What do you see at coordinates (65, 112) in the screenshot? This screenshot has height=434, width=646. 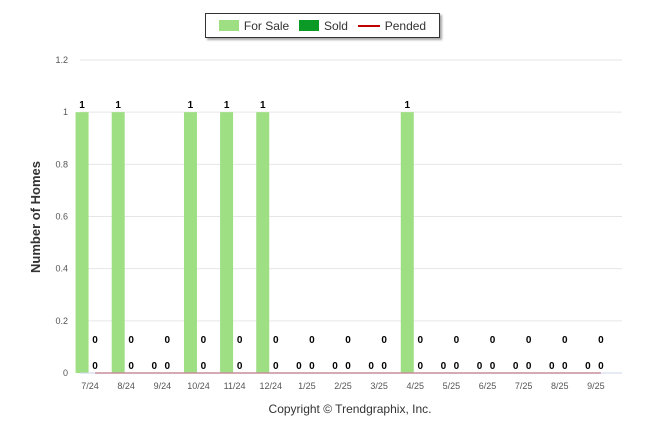 I see `y-tick-label: 1` at bounding box center [65, 112].